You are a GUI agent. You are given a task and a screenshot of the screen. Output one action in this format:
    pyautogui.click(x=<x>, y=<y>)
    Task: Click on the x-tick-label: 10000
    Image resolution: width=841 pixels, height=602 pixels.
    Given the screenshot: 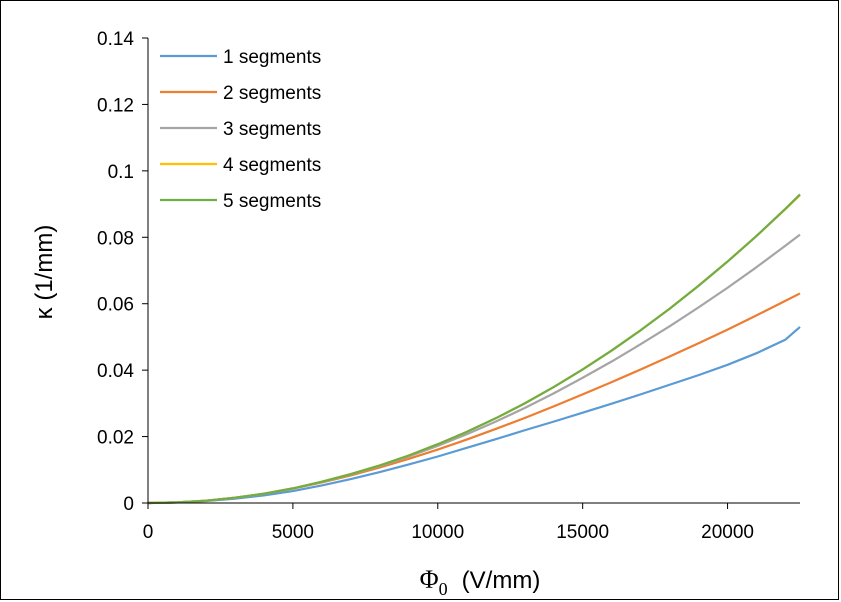 What is the action you would take?
    pyautogui.click(x=437, y=532)
    